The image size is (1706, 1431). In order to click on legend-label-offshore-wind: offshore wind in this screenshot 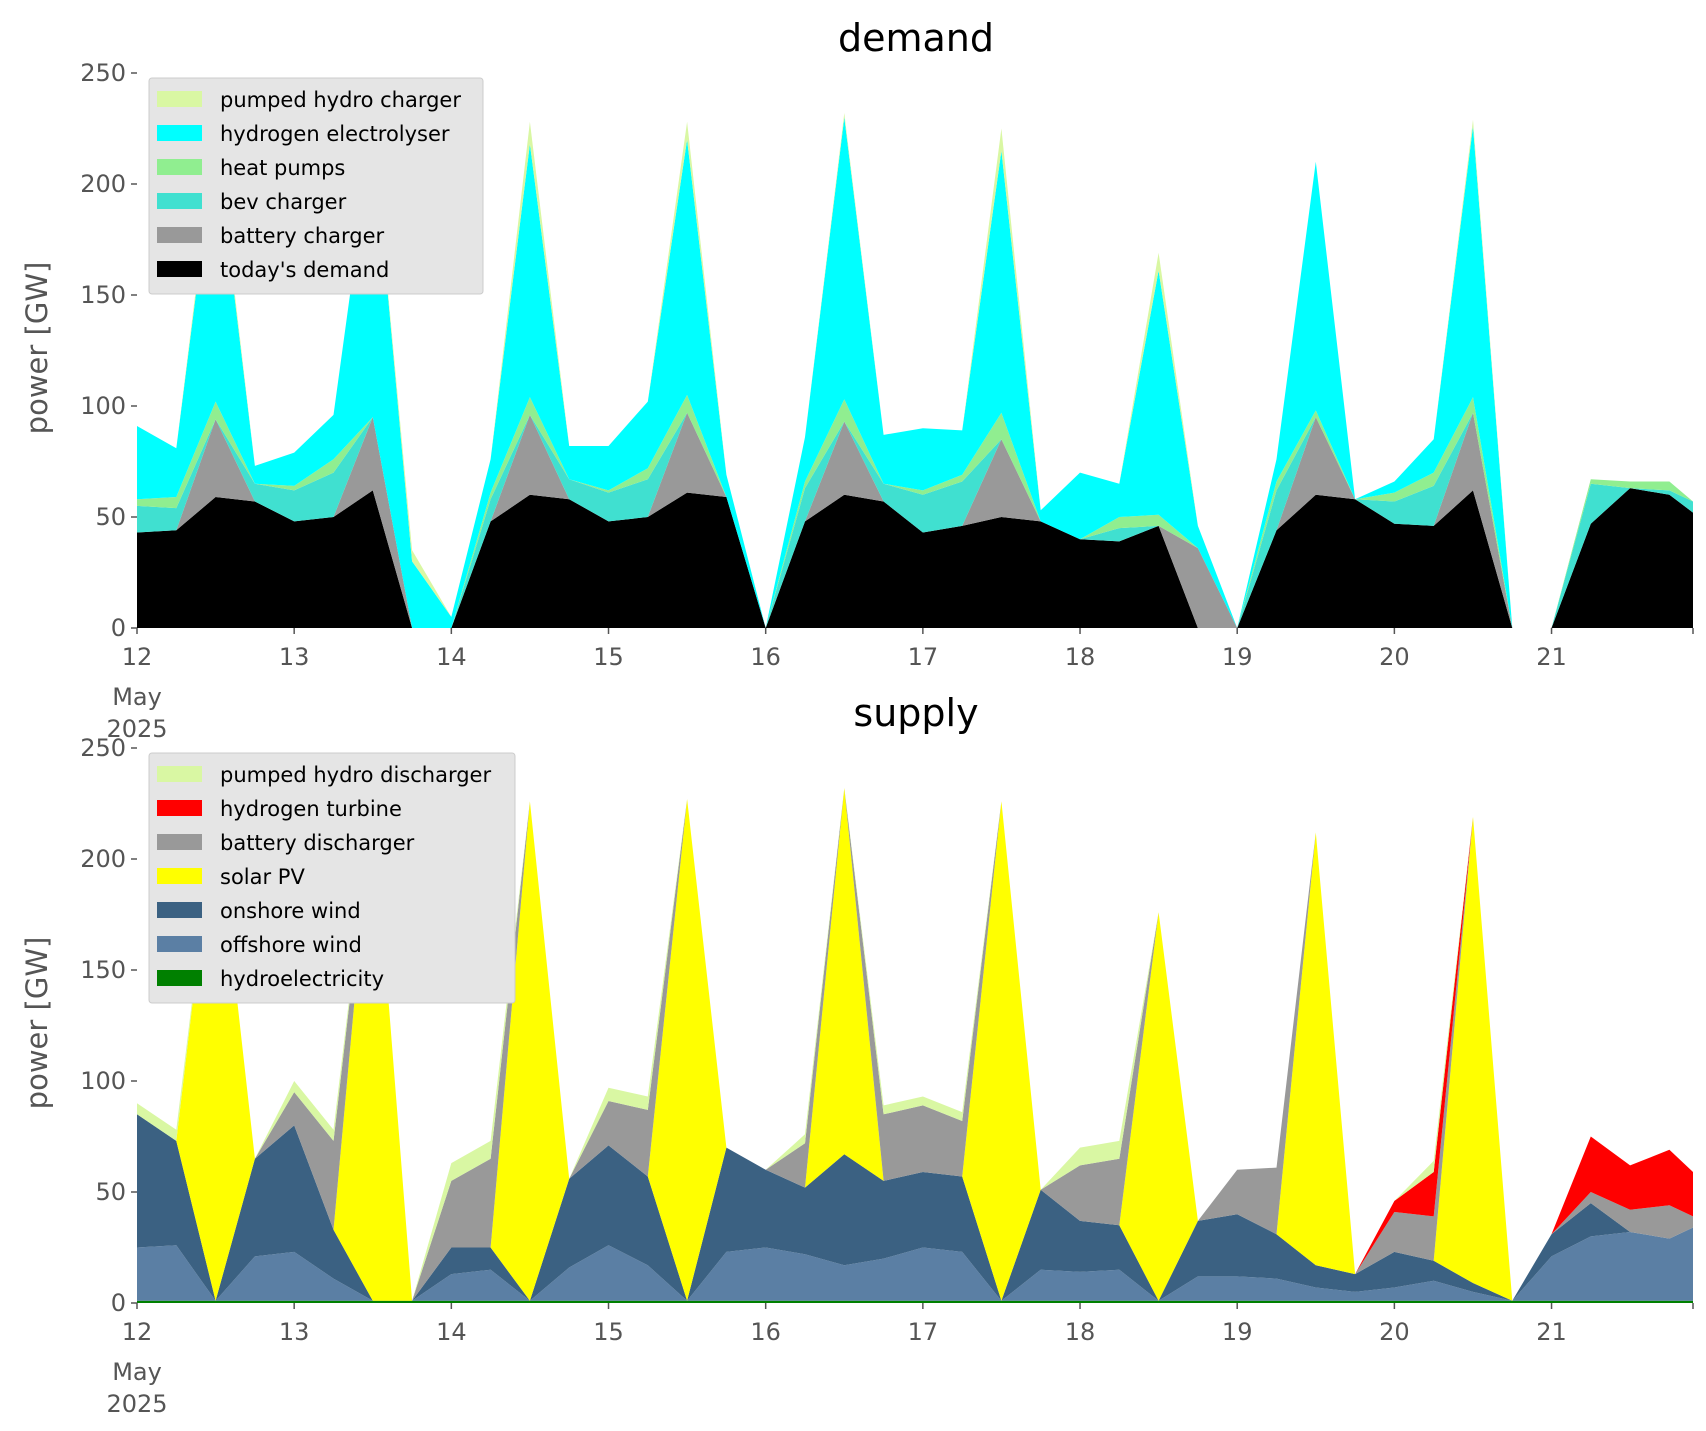, I will do `click(291, 945)`.